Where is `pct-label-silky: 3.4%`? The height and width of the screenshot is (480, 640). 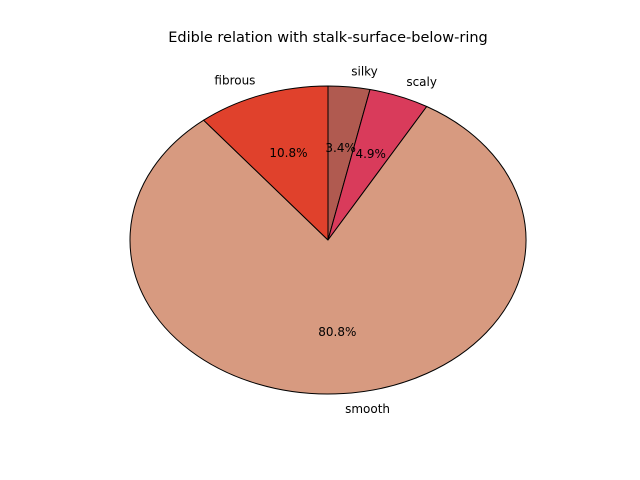 pct-label-silky: 3.4% is located at coordinates (340, 148).